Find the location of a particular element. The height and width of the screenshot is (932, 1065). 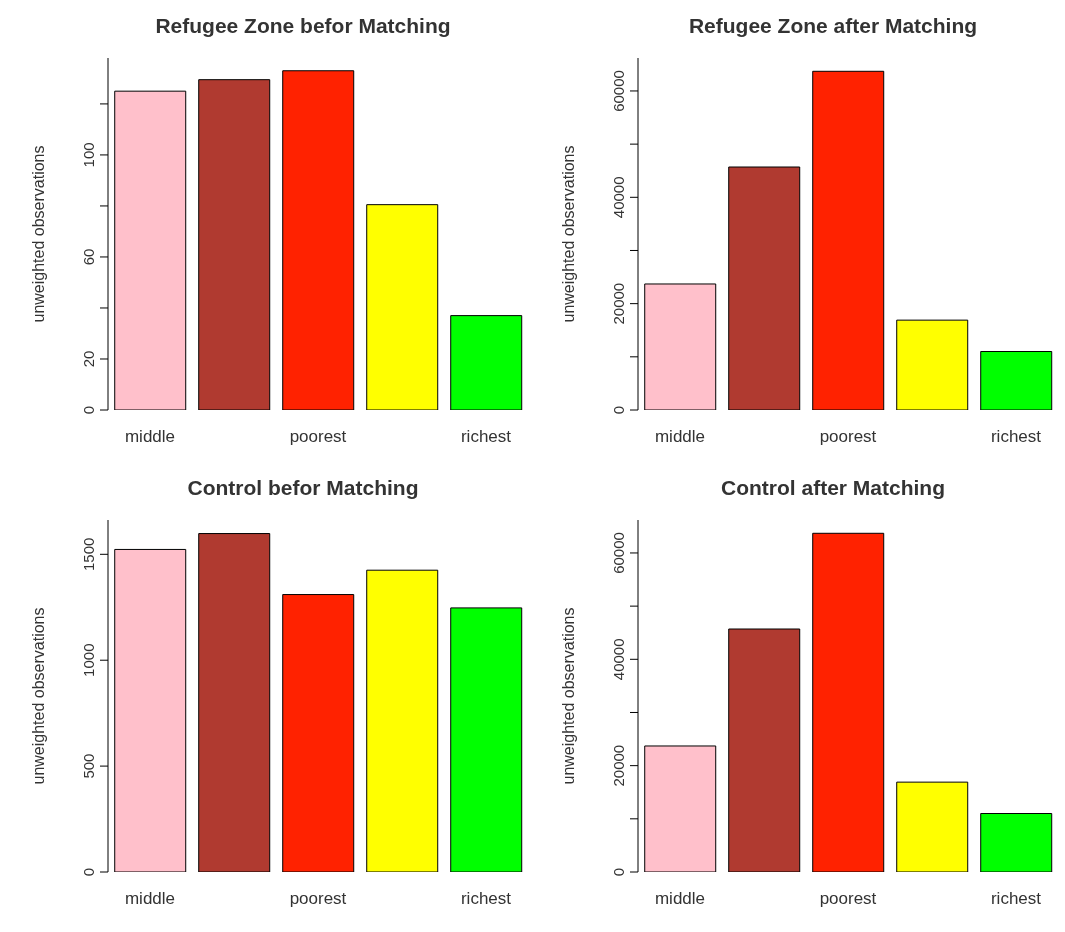

y-tick-label: 1000 is located at coordinates (88, 660).